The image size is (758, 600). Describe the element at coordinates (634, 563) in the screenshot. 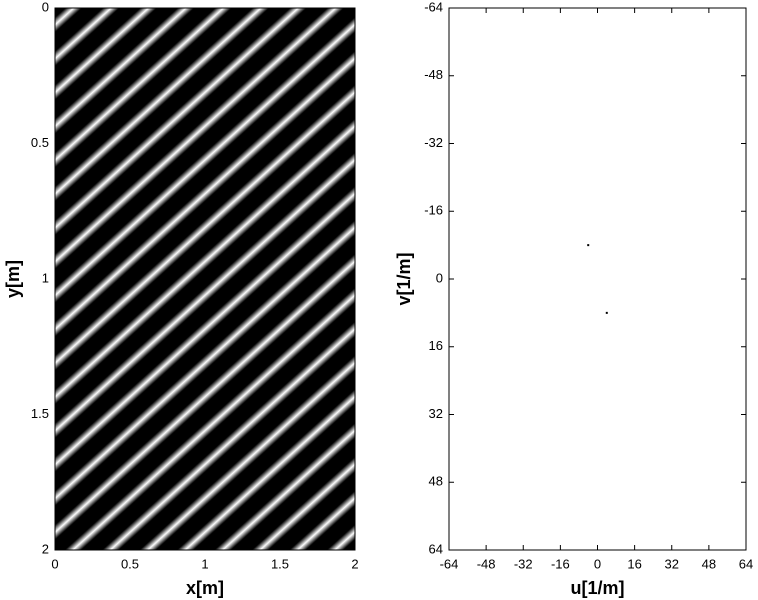

I see `x-tick-label: 16` at that location.